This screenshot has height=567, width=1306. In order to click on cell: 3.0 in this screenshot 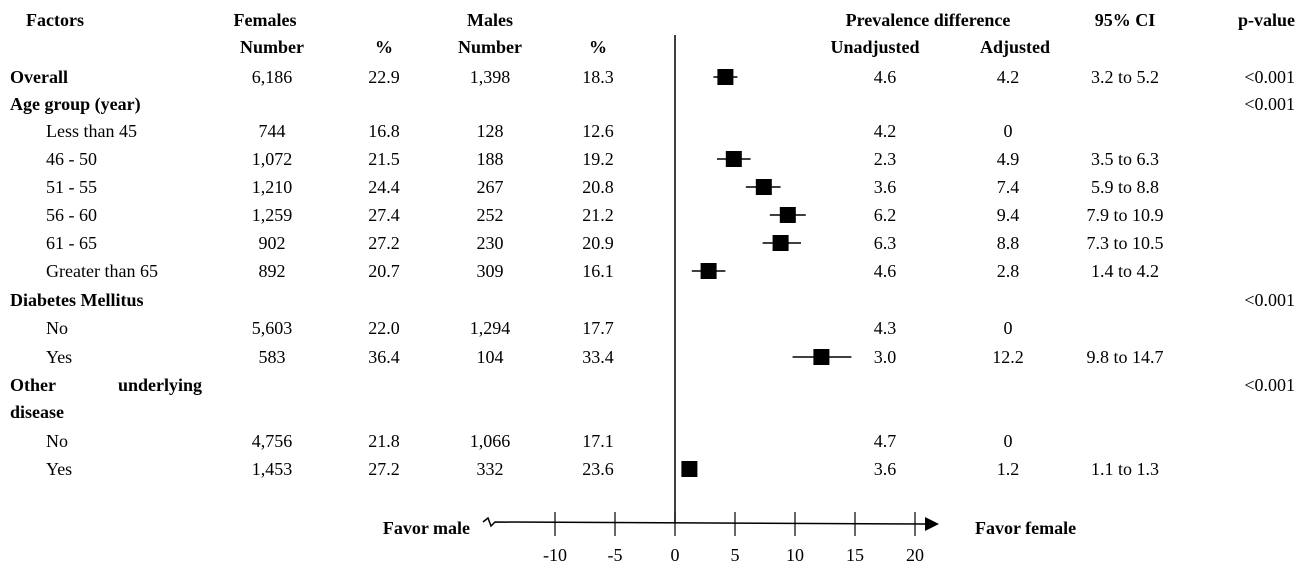, I will do `click(885, 357)`.